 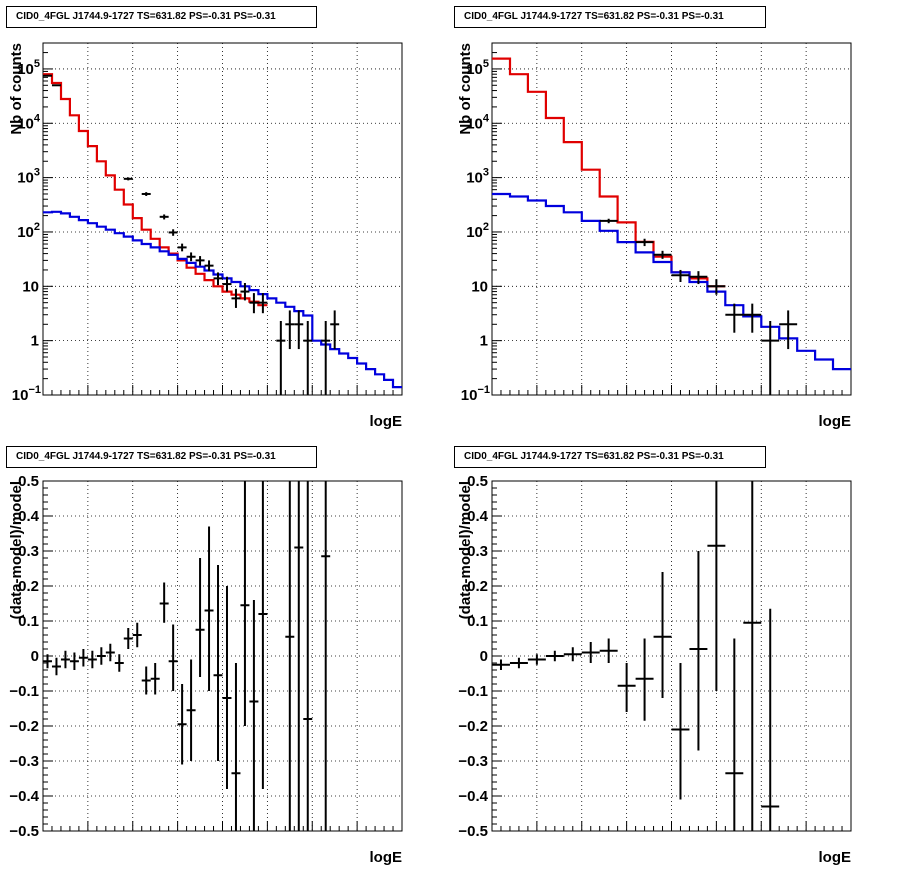 What do you see at coordinates (473, 691) in the screenshot?
I see `y-tick-label: −0.1` at bounding box center [473, 691].